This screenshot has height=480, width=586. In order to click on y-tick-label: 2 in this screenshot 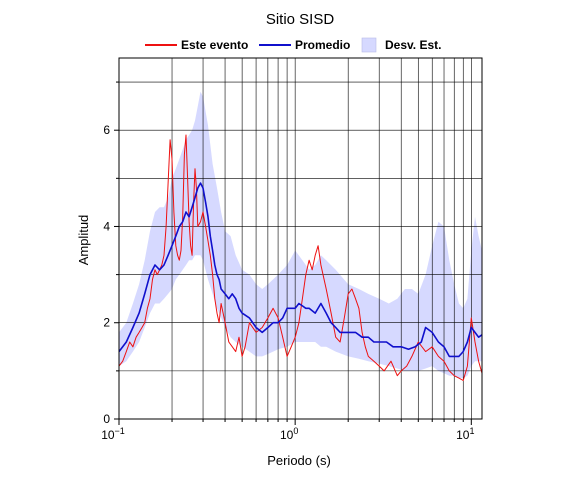, I will do `click(106, 323)`.